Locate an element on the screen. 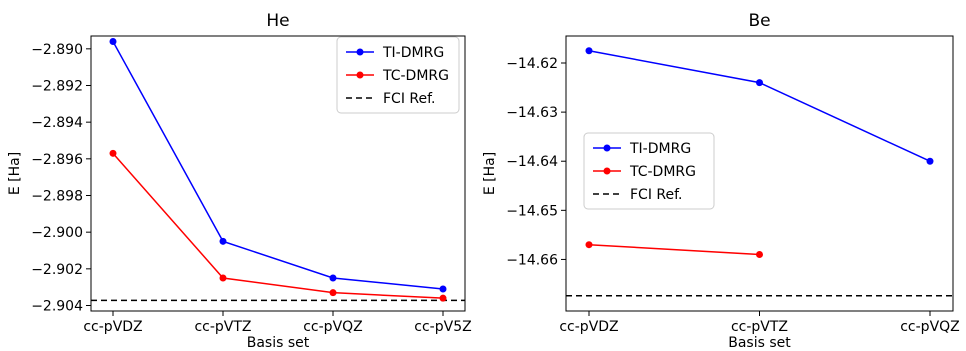 The image size is (966, 351). y-tick-label: −2.890 is located at coordinates (57, 50).